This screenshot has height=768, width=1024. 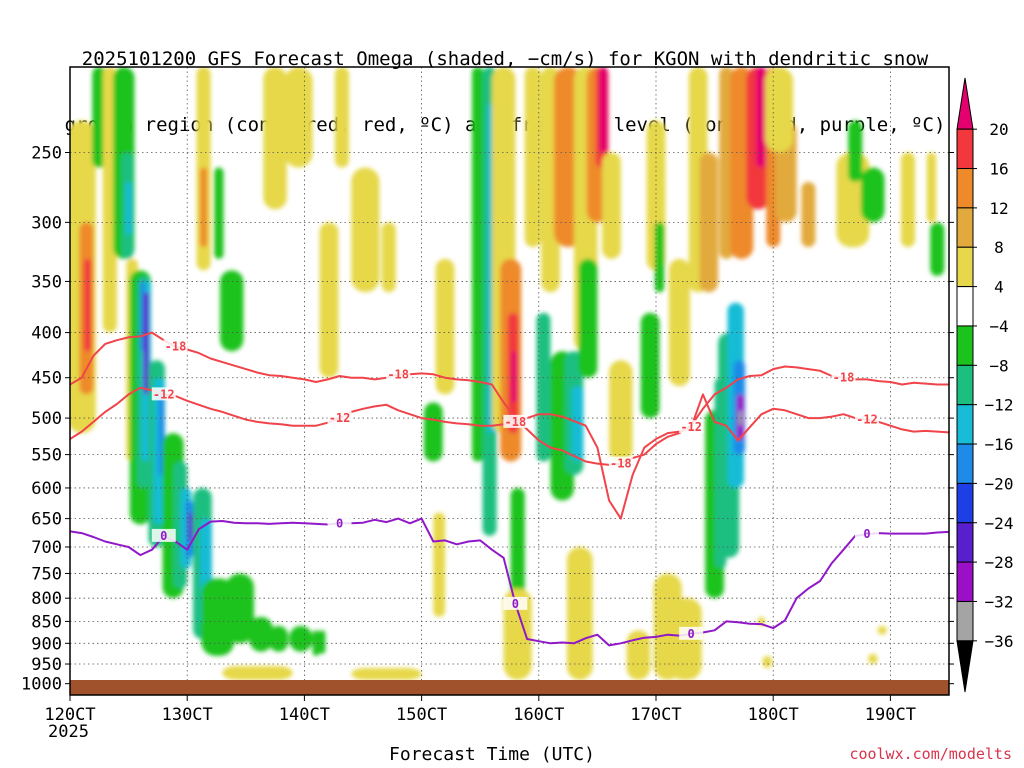 What do you see at coordinates (46, 665) in the screenshot?
I see `y-tick-label: 950` at bounding box center [46, 665].